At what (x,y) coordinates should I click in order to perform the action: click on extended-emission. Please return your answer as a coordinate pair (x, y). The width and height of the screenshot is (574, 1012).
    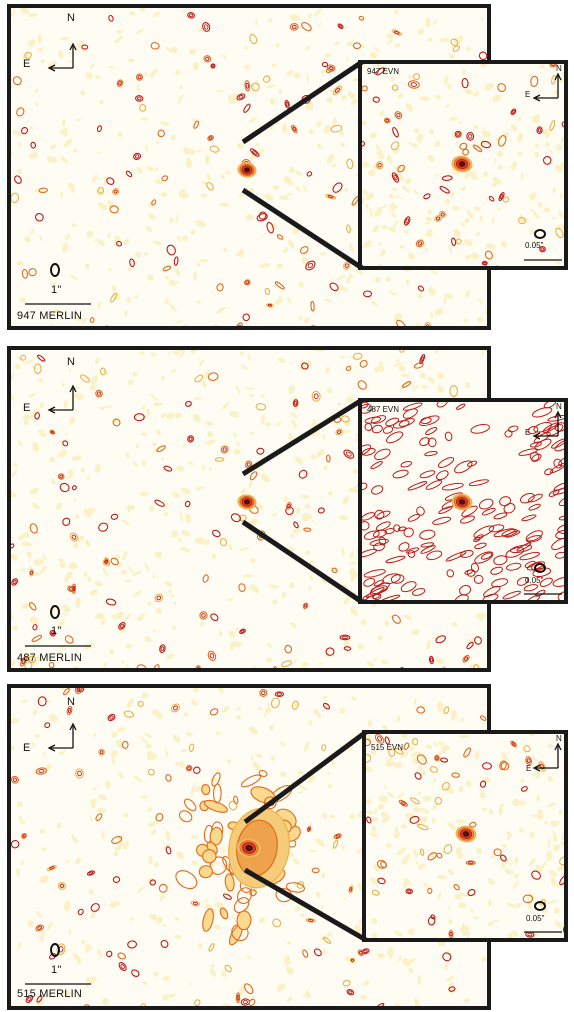
    Looking at the image, I should click on (229, 882).